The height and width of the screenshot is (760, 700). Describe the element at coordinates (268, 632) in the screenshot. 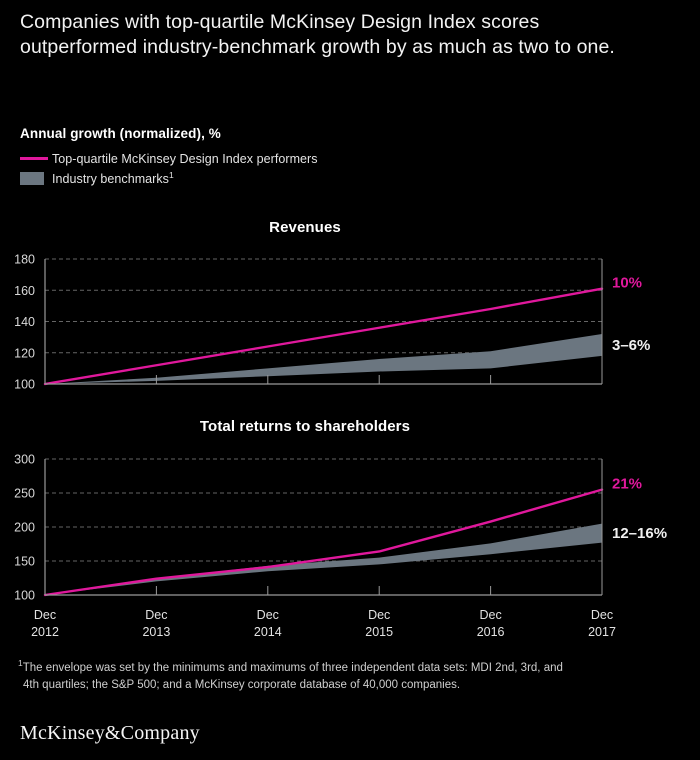

I see `x-axis-tick-label-year: 2014` at that location.